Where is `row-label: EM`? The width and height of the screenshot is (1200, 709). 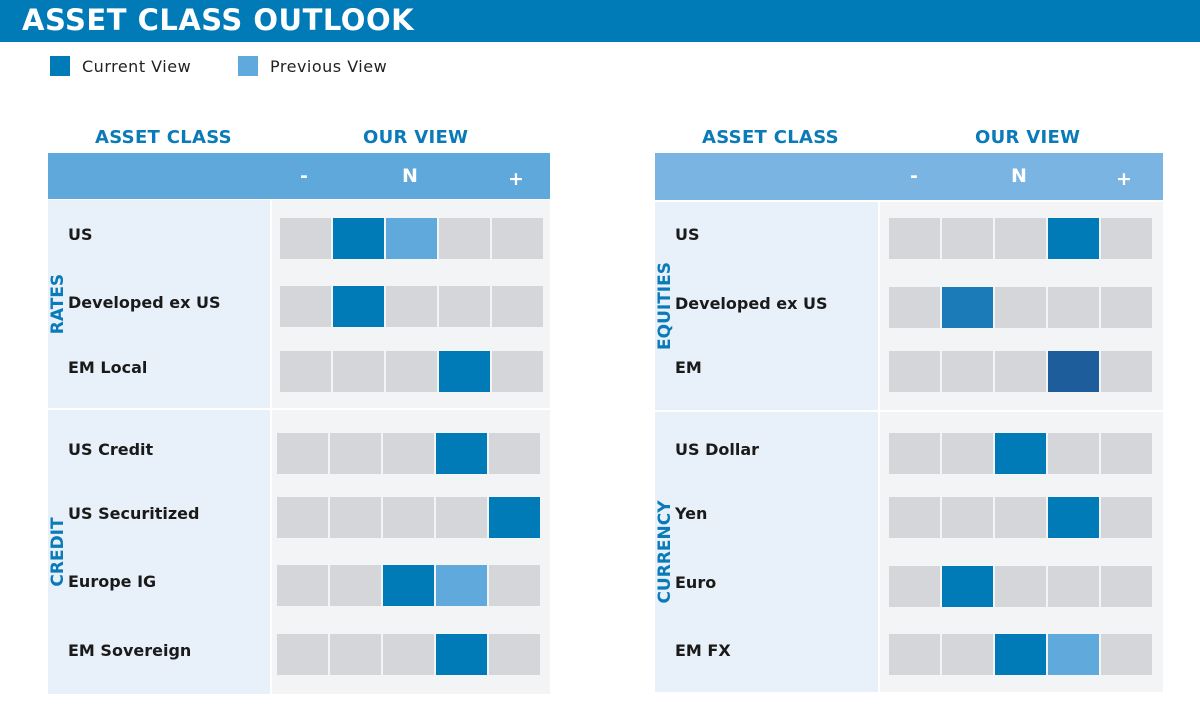
row-label: EM is located at coordinates (688, 367).